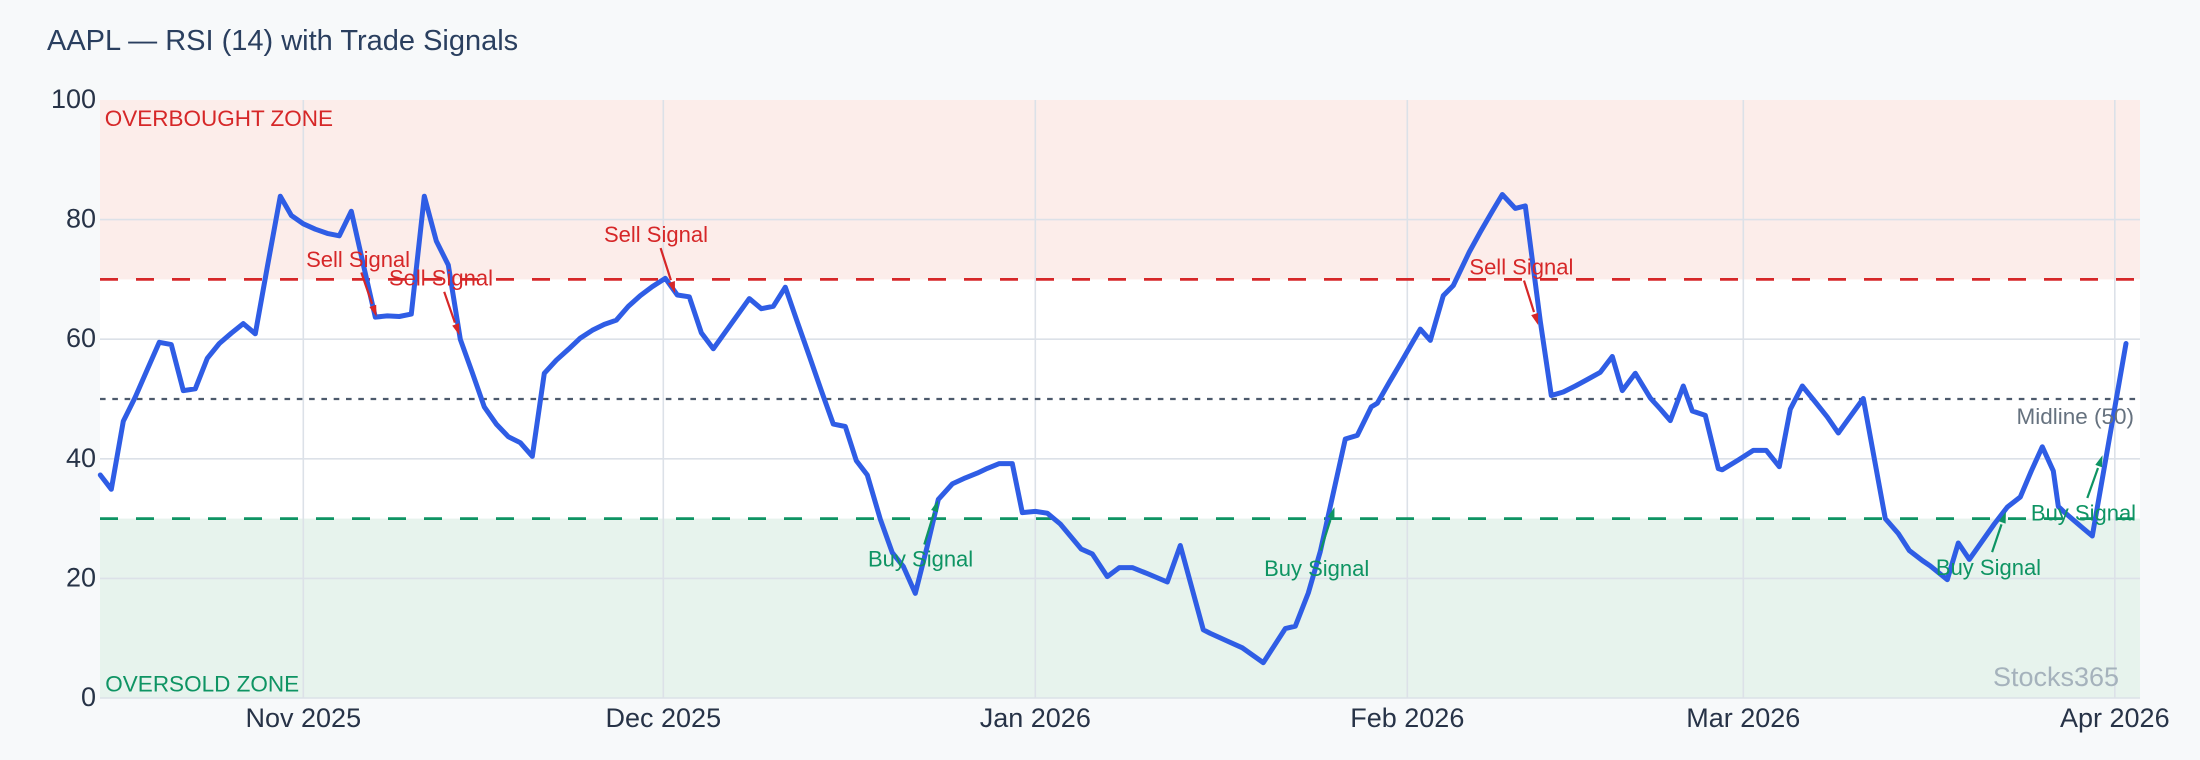  I want to click on svg-text: 40, so click(81, 458).